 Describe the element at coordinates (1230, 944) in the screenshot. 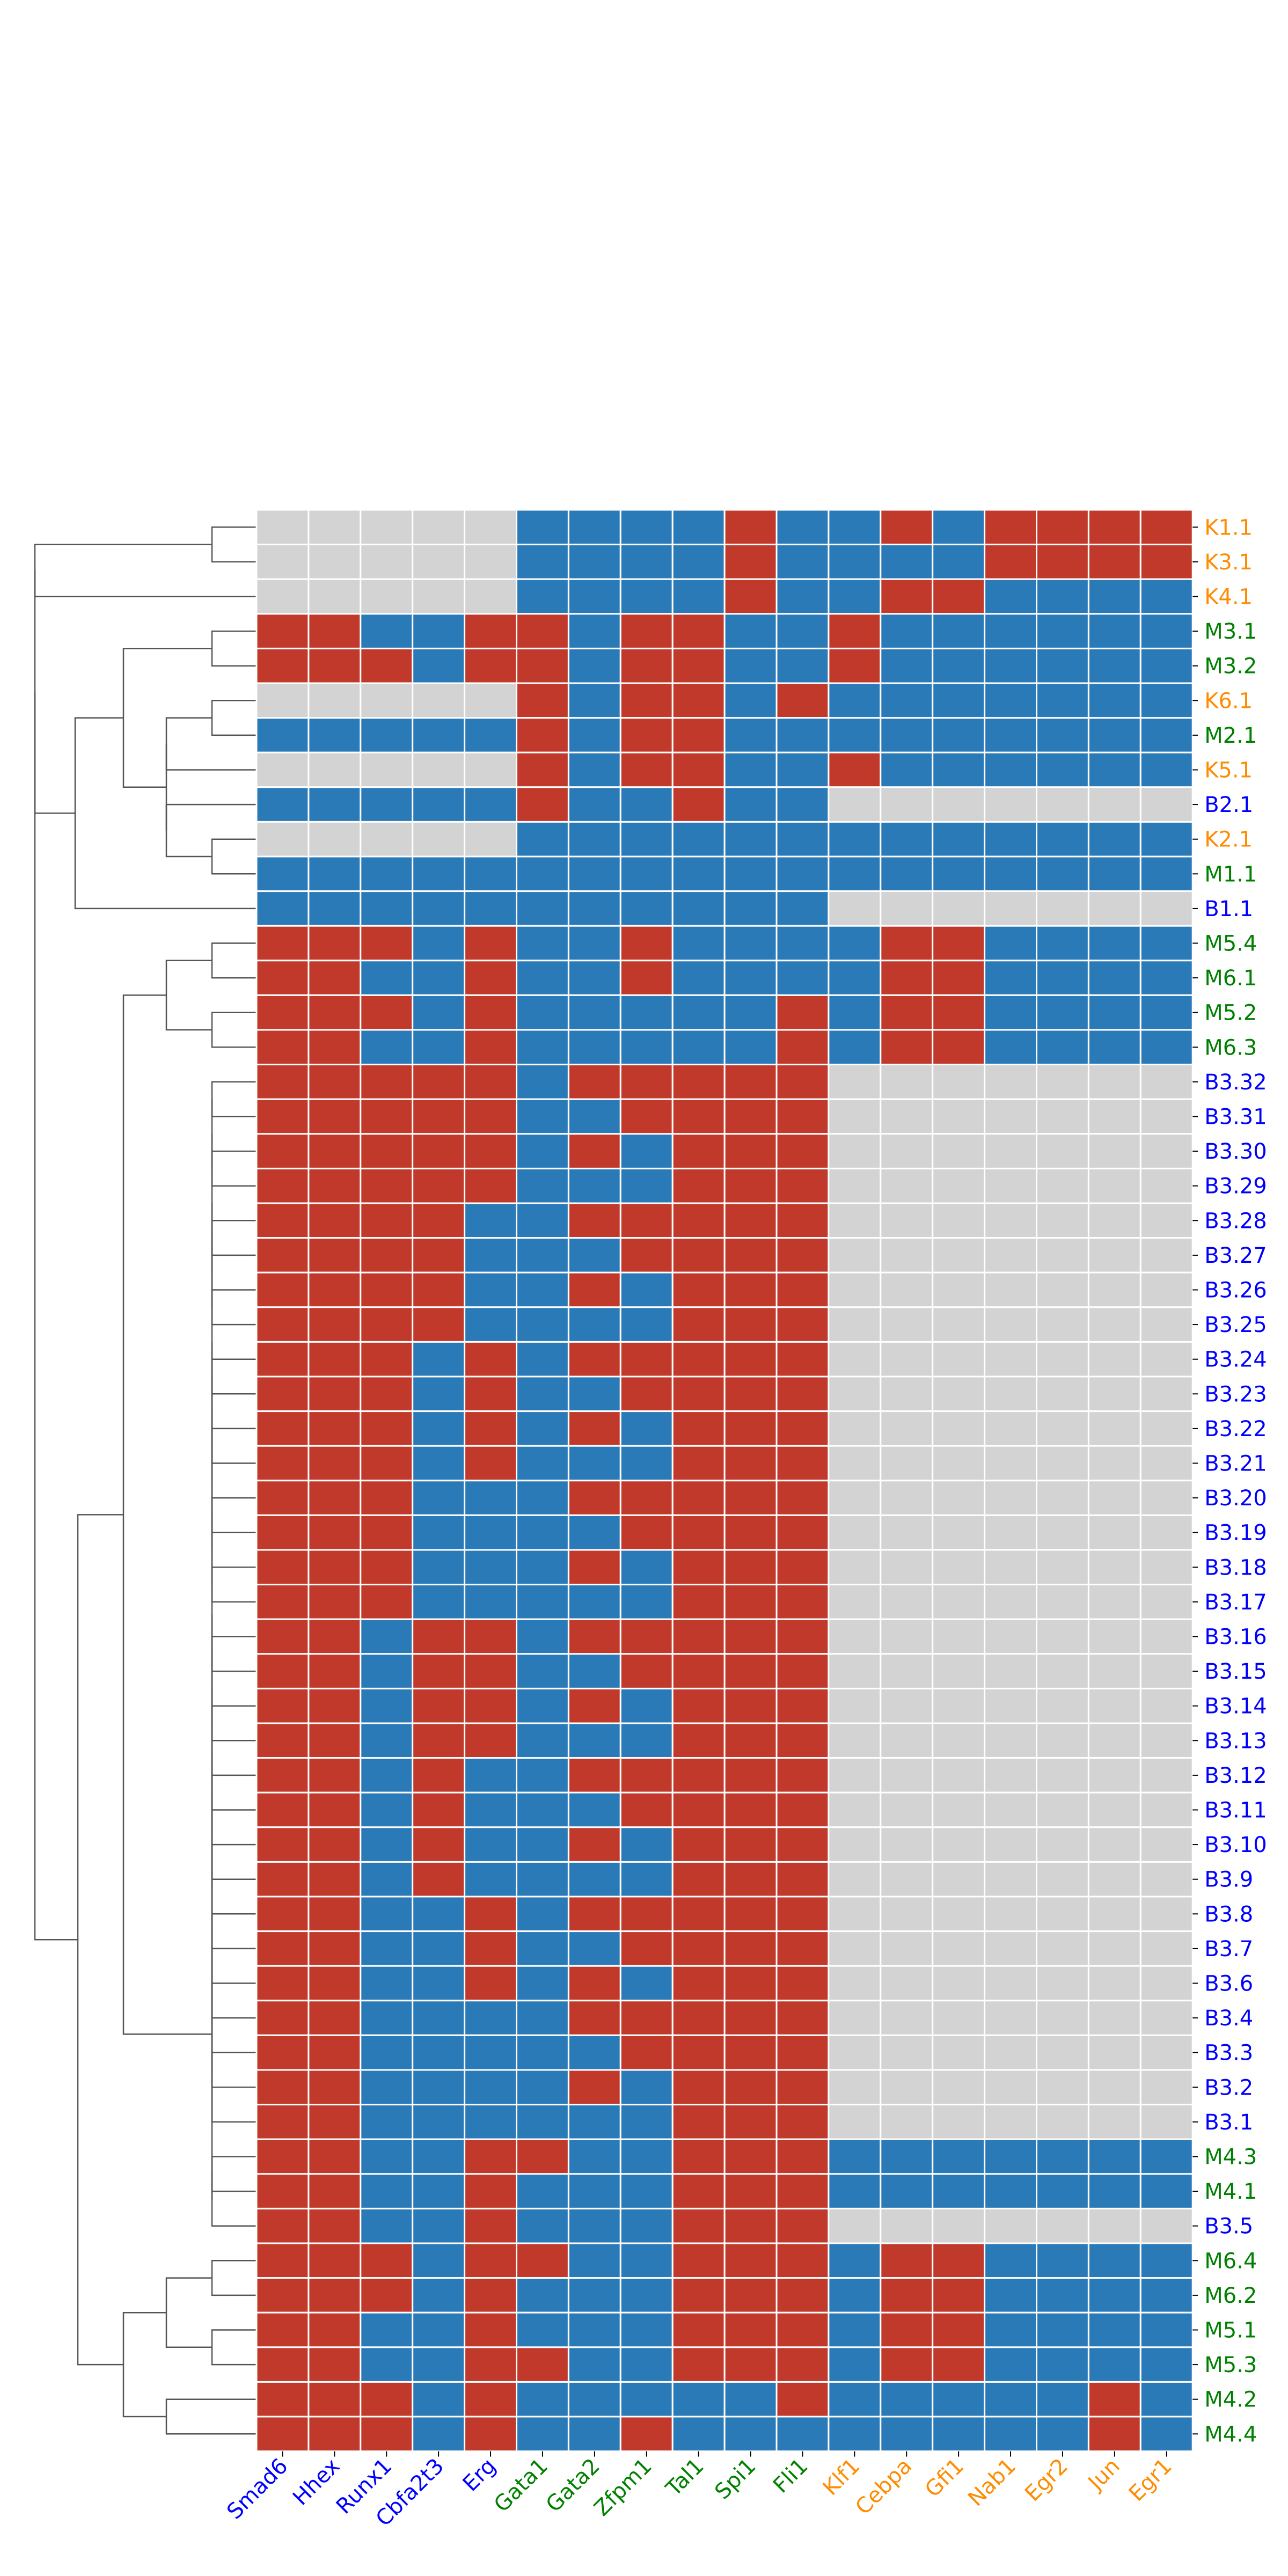

I see `row-label: M5.4` at that location.